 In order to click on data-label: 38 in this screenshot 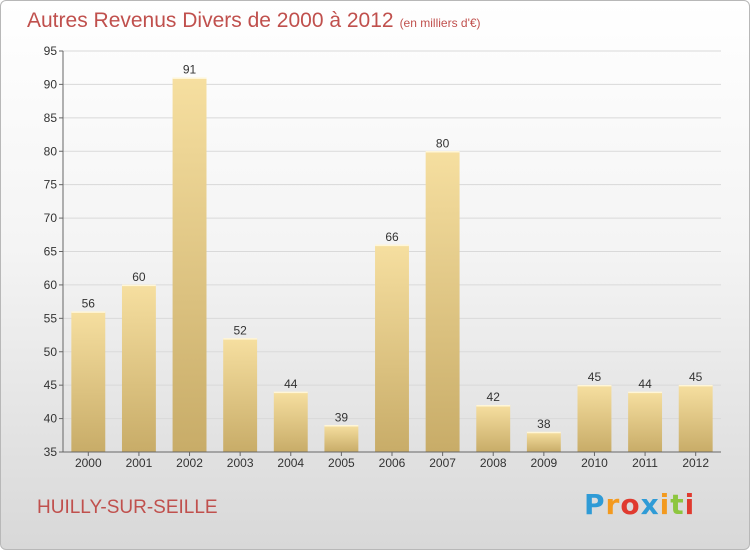, I will do `click(544, 424)`.